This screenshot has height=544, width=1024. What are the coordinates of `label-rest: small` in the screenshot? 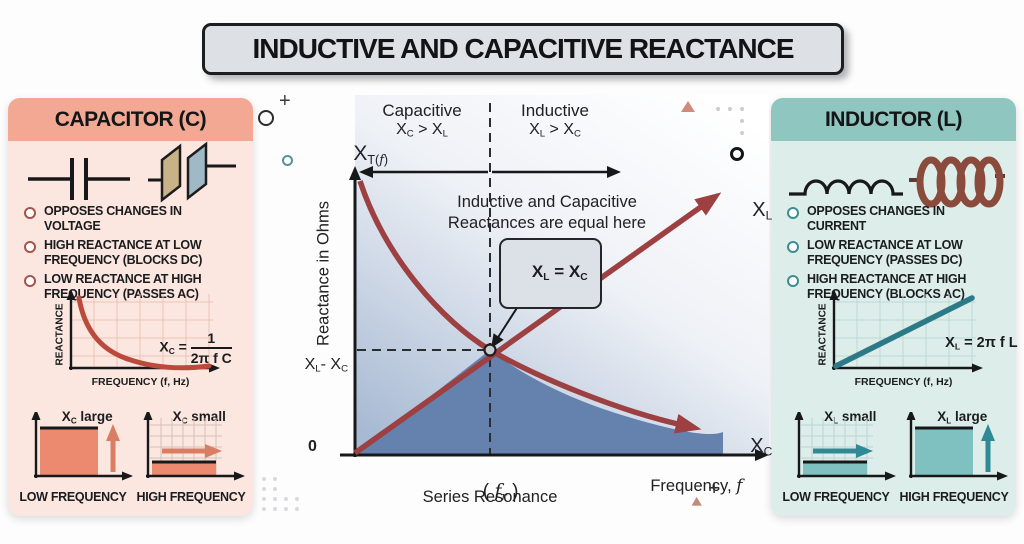 It's located at (857, 416).